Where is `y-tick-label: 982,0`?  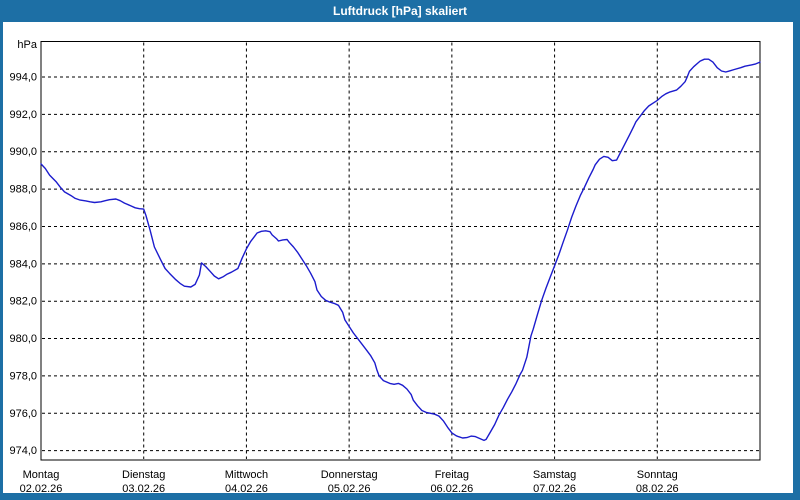
y-tick-label: 982,0 is located at coordinates (23, 302).